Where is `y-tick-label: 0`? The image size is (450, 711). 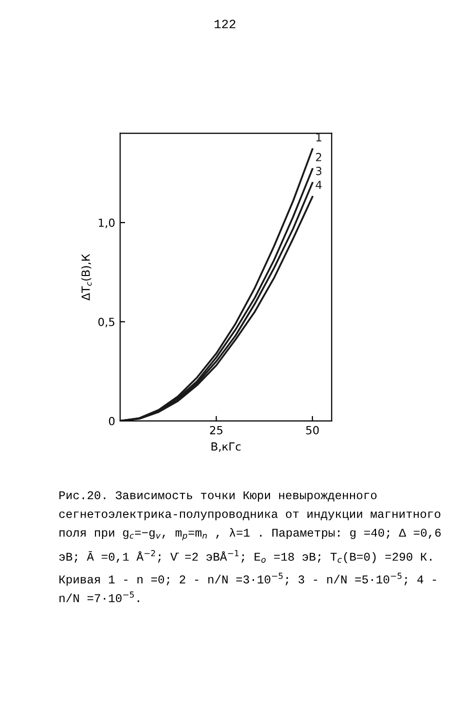
y-tick-label: 0 is located at coordinates (111, 421).